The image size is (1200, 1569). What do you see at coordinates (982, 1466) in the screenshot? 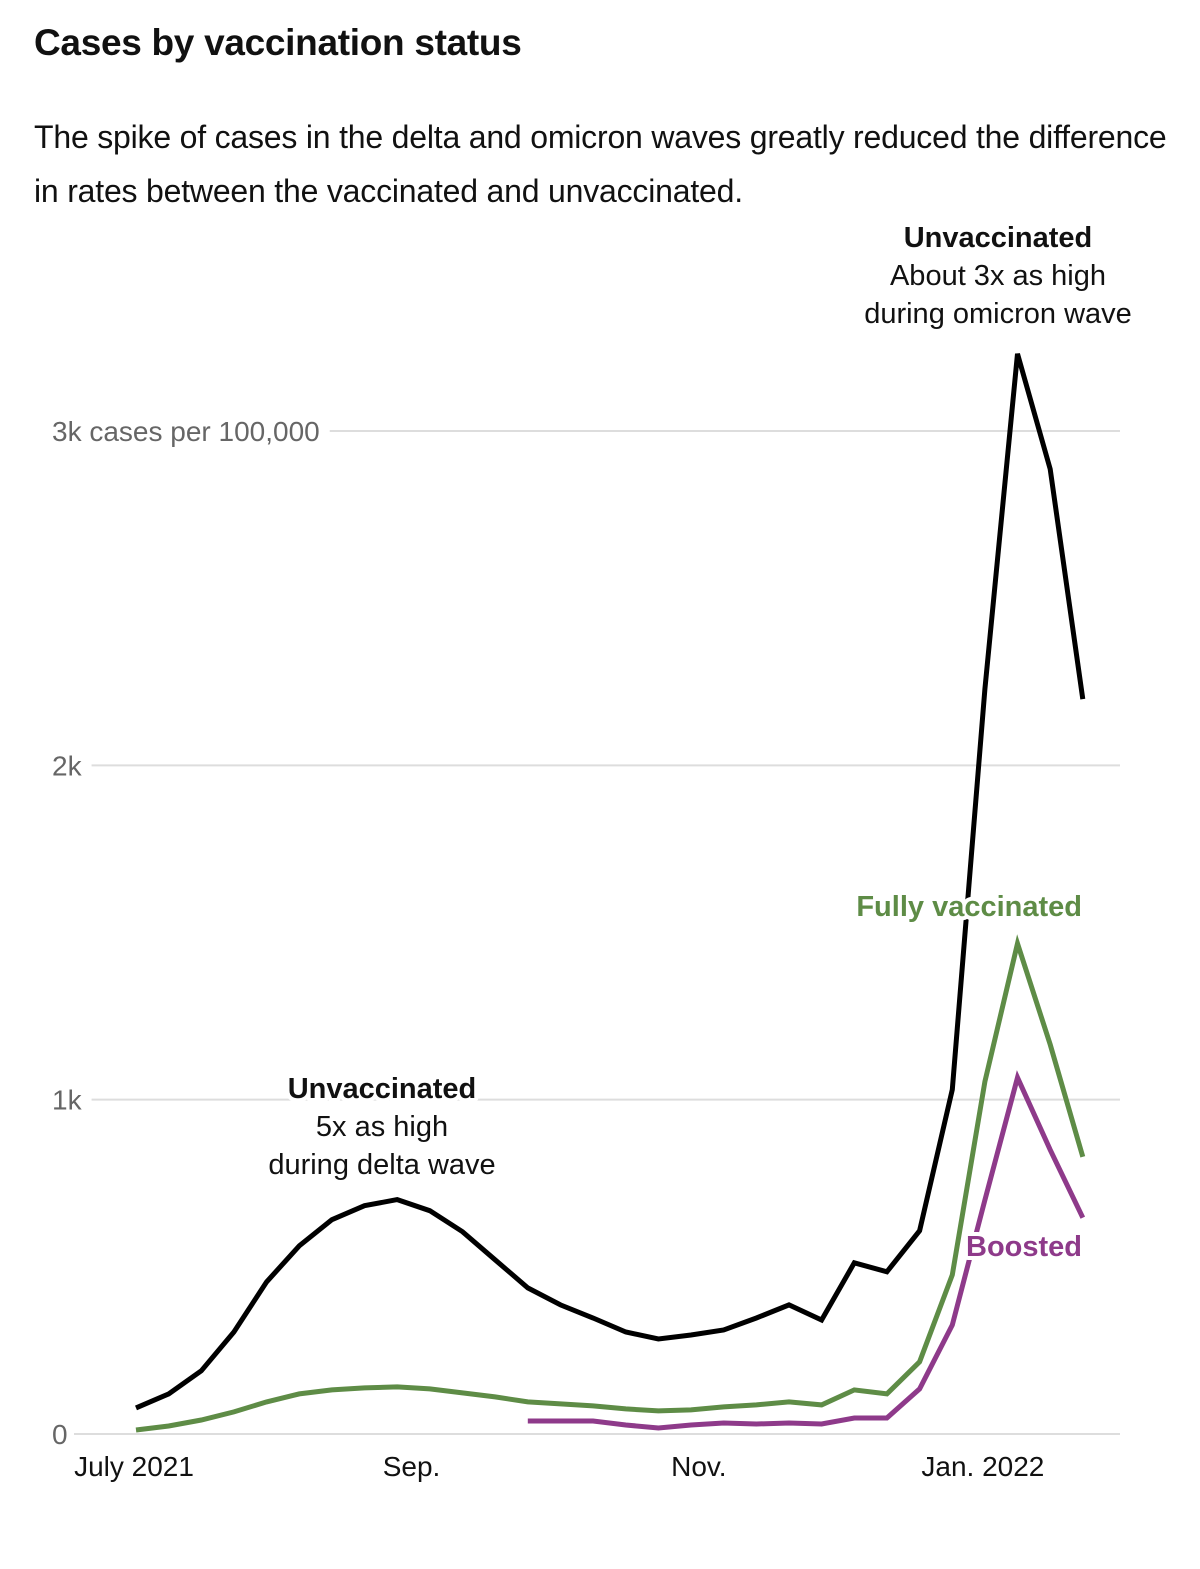
I see `x-tick-label: Jan. 2022` at bounding box center [982, 1466].